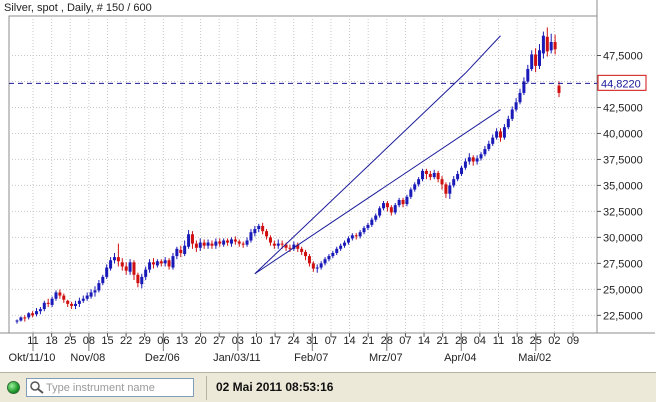  Describe the element at coordinates (37, 387) in the screenshot. I see `search-icon` at that location.